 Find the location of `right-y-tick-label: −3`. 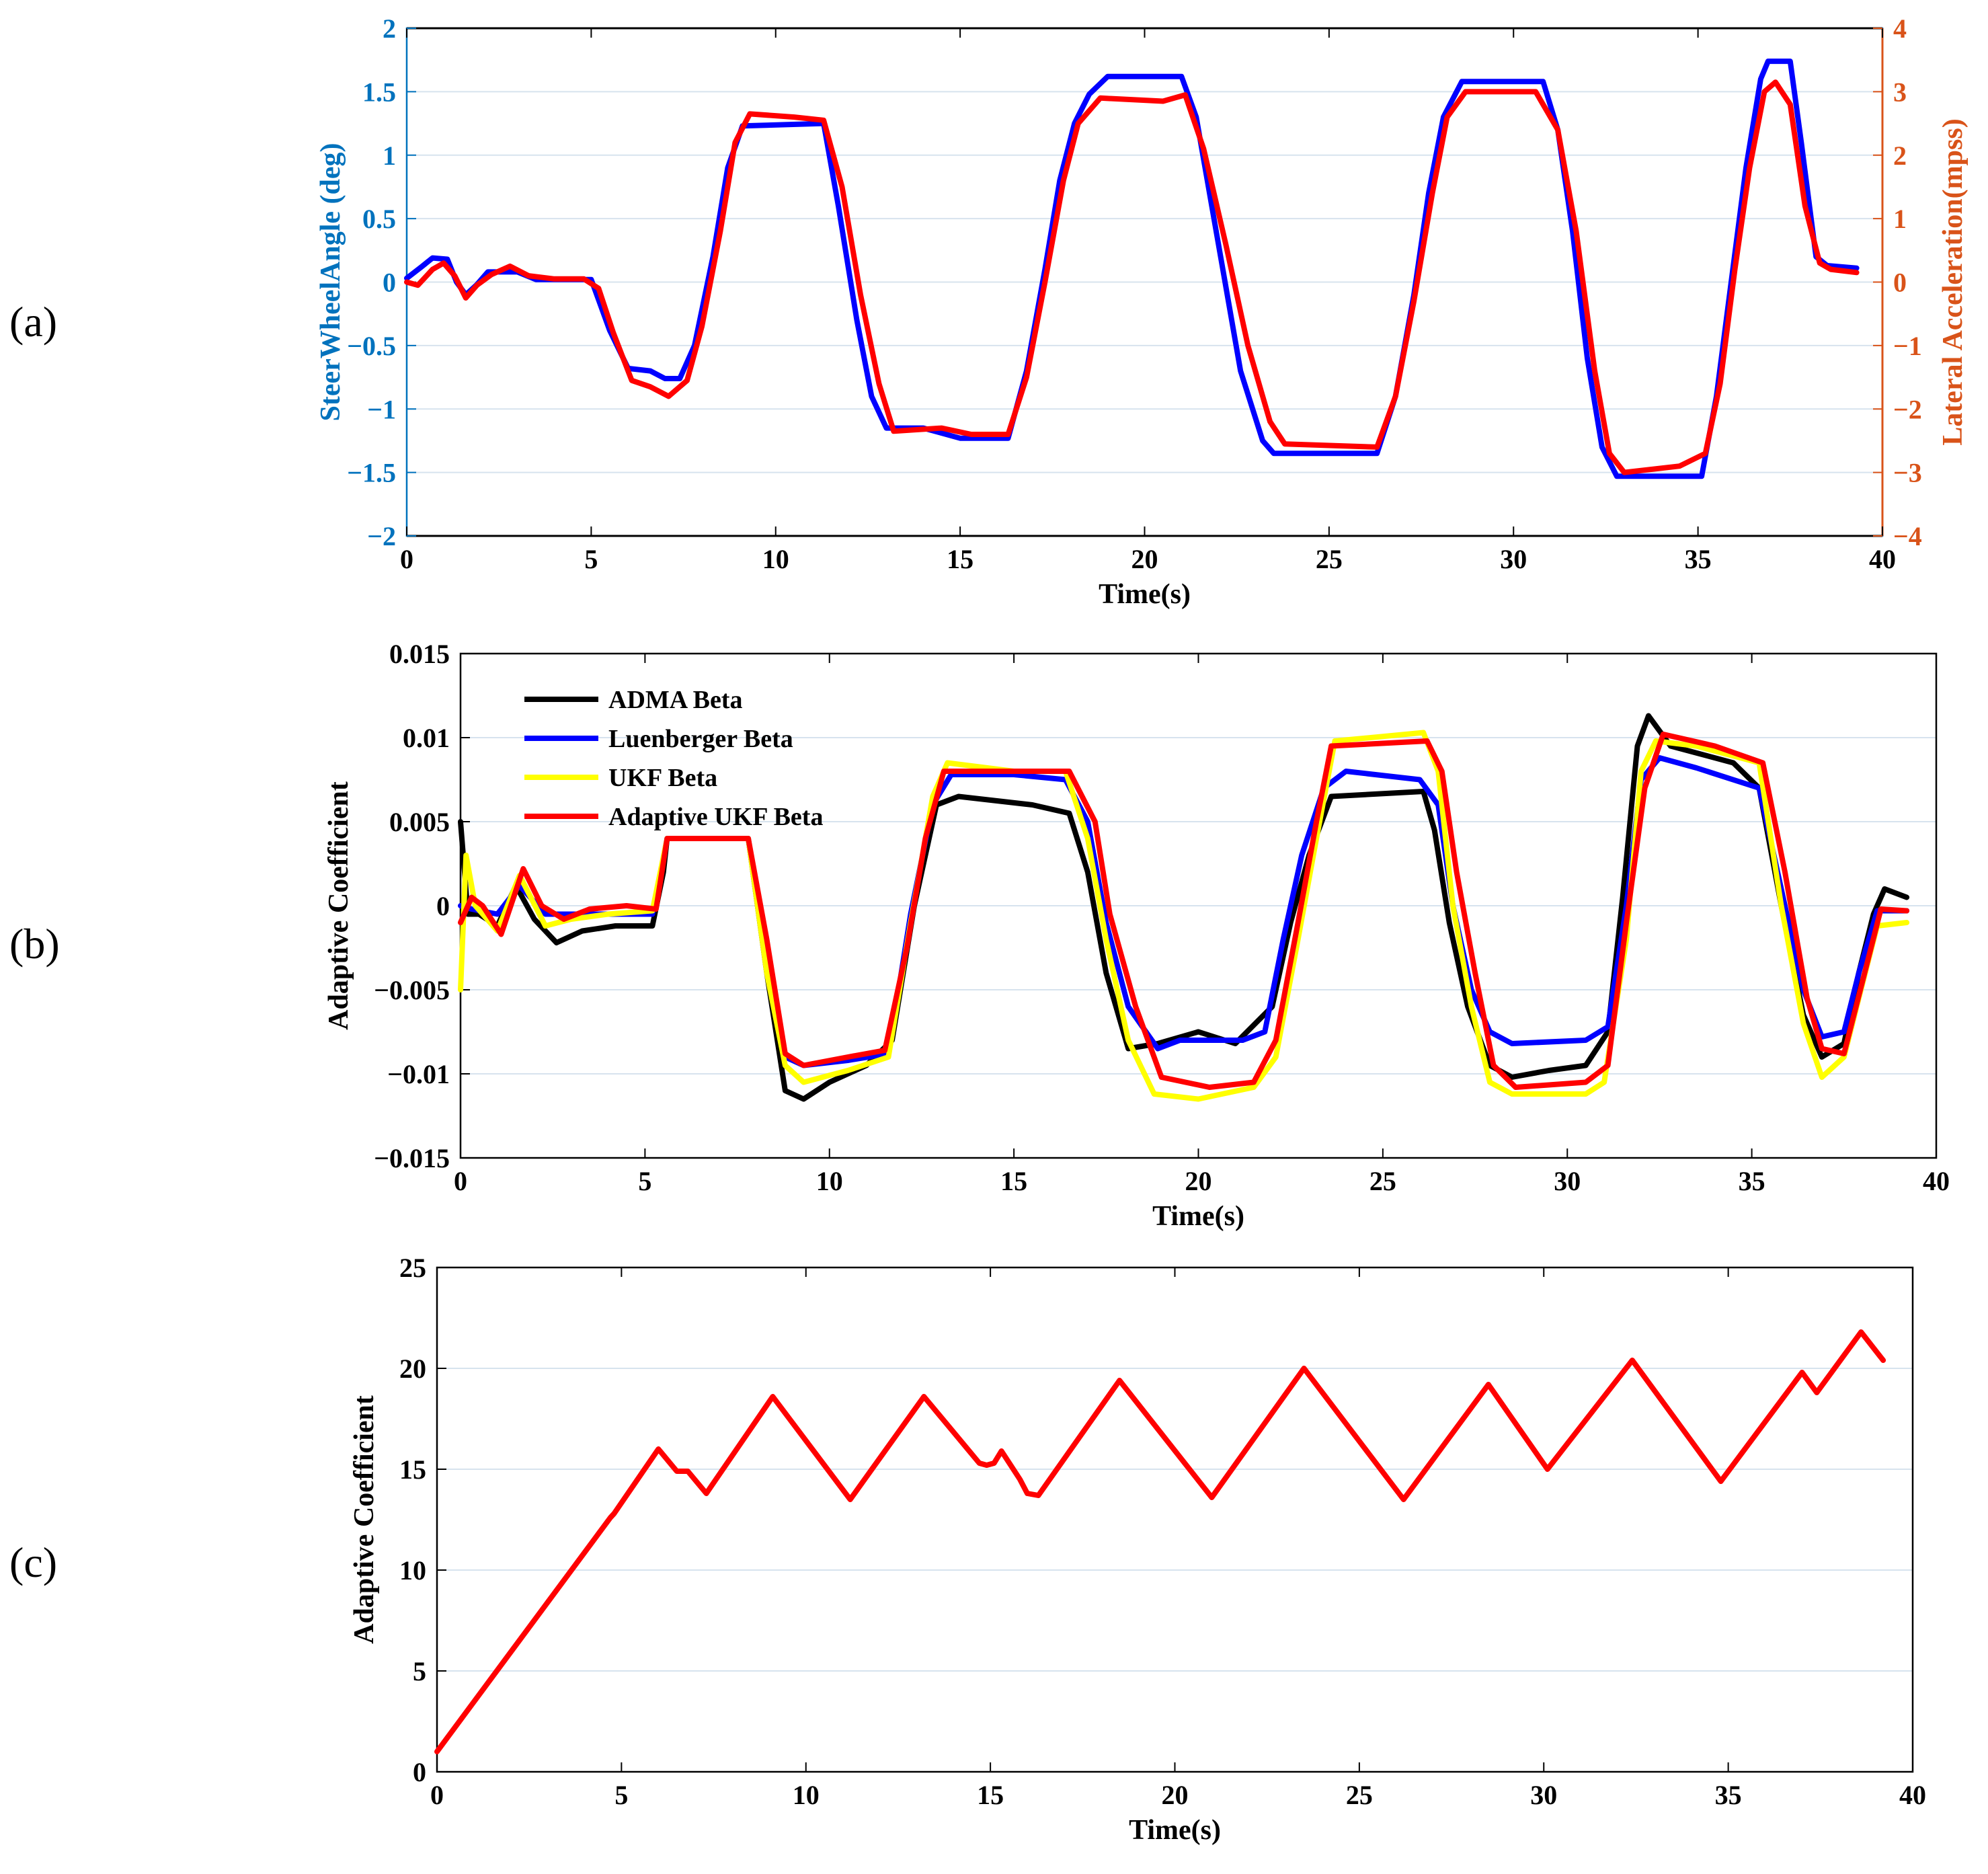

right-y-tick-label: −3 is located at coordinates (1908, 473).